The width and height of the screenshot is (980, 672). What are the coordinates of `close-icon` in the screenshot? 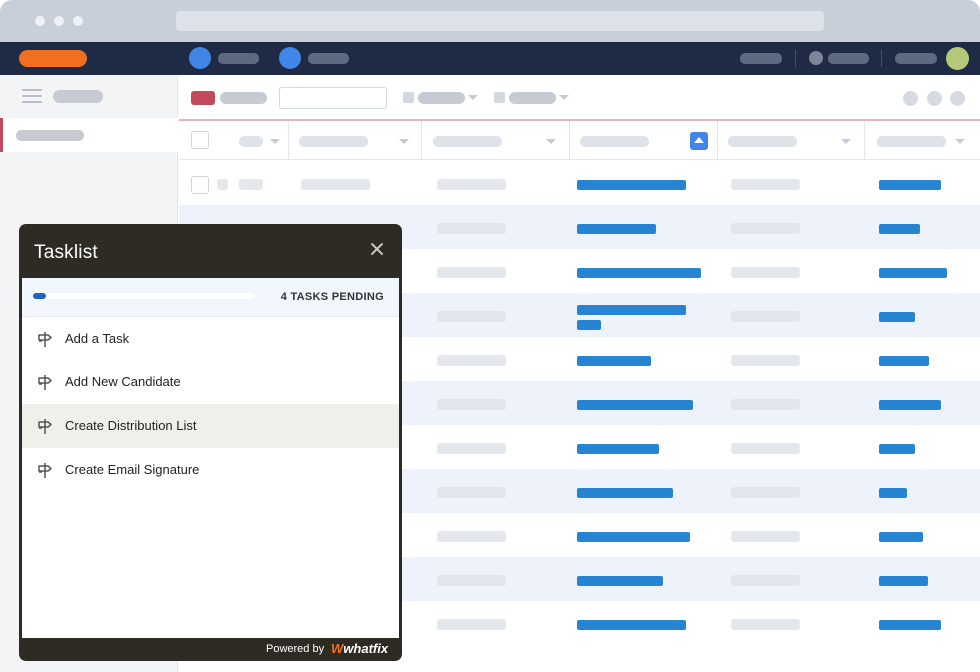 It's located at (377, 249).